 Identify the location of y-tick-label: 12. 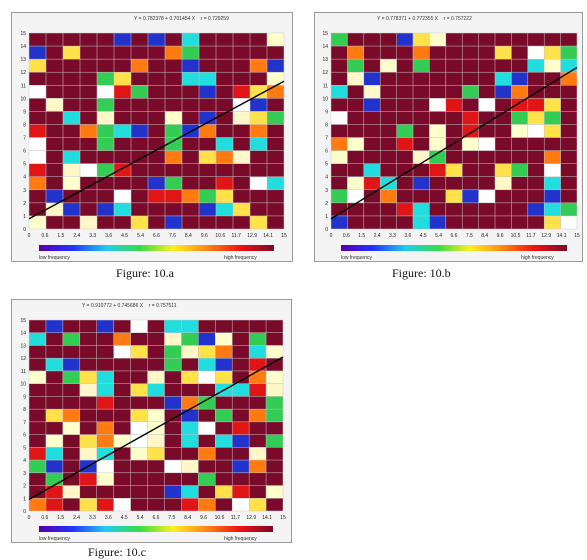
(23, 73).